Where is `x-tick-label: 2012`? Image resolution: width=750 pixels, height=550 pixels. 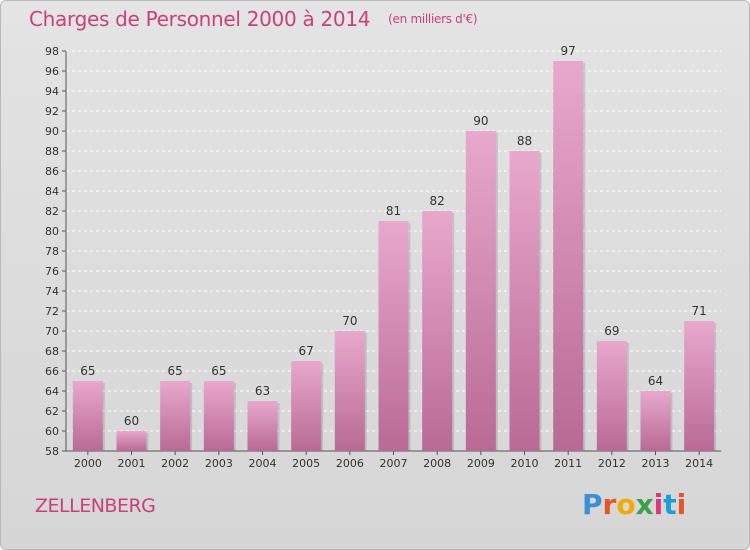
x-tick-label: 2012 is located at coordinates (612, 463).